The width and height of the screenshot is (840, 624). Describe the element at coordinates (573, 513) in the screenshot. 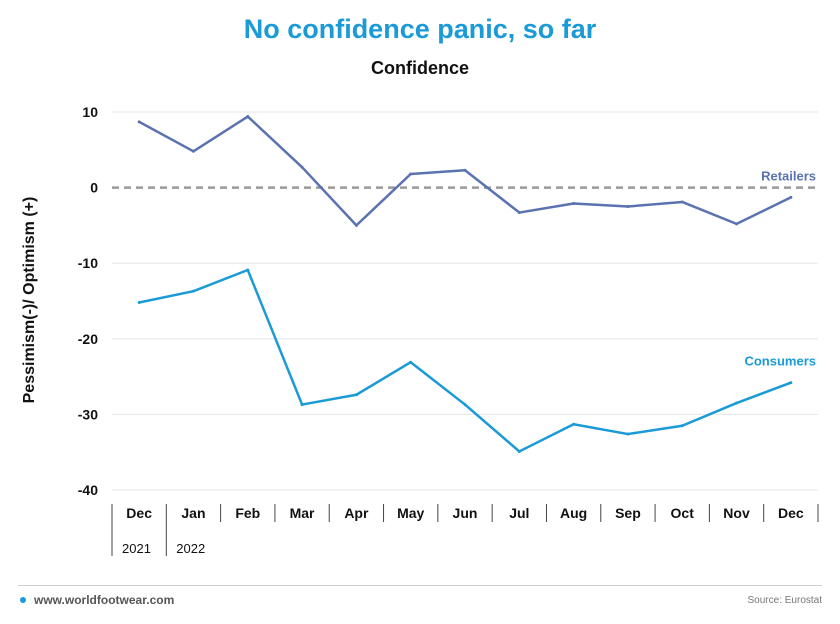

I see `x-tick-label: Aug` at that location.